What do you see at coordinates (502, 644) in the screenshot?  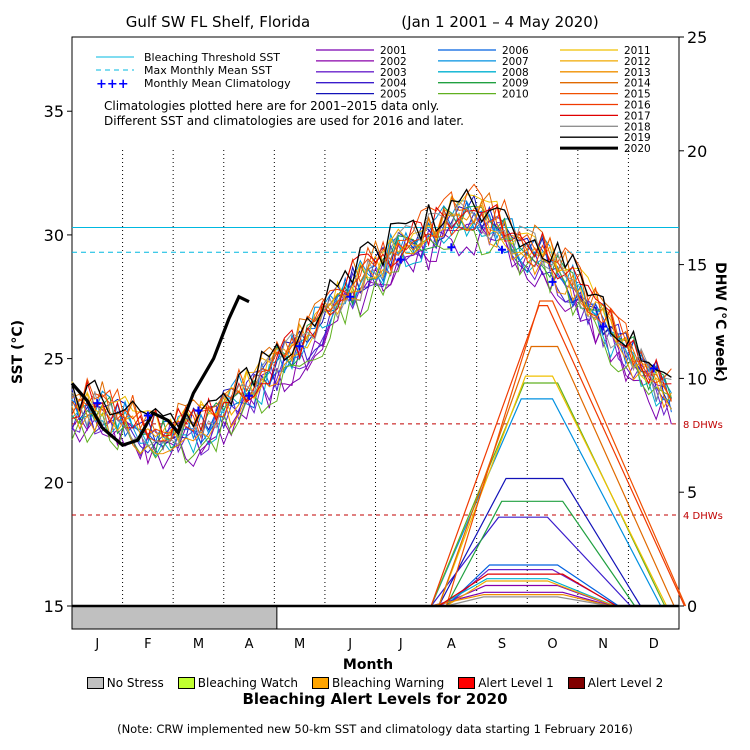 I see `x-tick-label: S` at bounding box center [502, 644].